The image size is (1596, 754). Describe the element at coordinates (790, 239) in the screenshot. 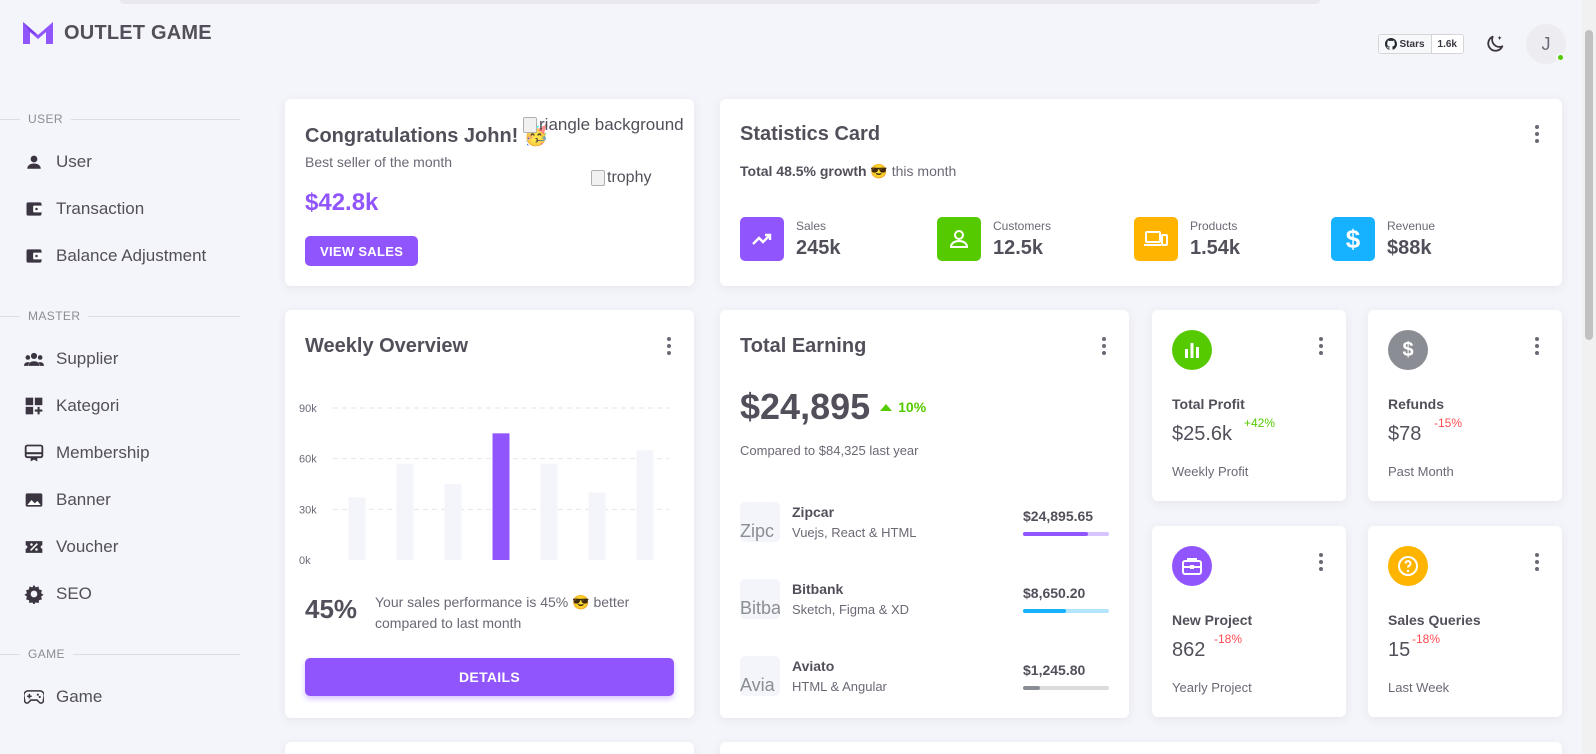

I see `stat-sales: Sales 245k` at that location.